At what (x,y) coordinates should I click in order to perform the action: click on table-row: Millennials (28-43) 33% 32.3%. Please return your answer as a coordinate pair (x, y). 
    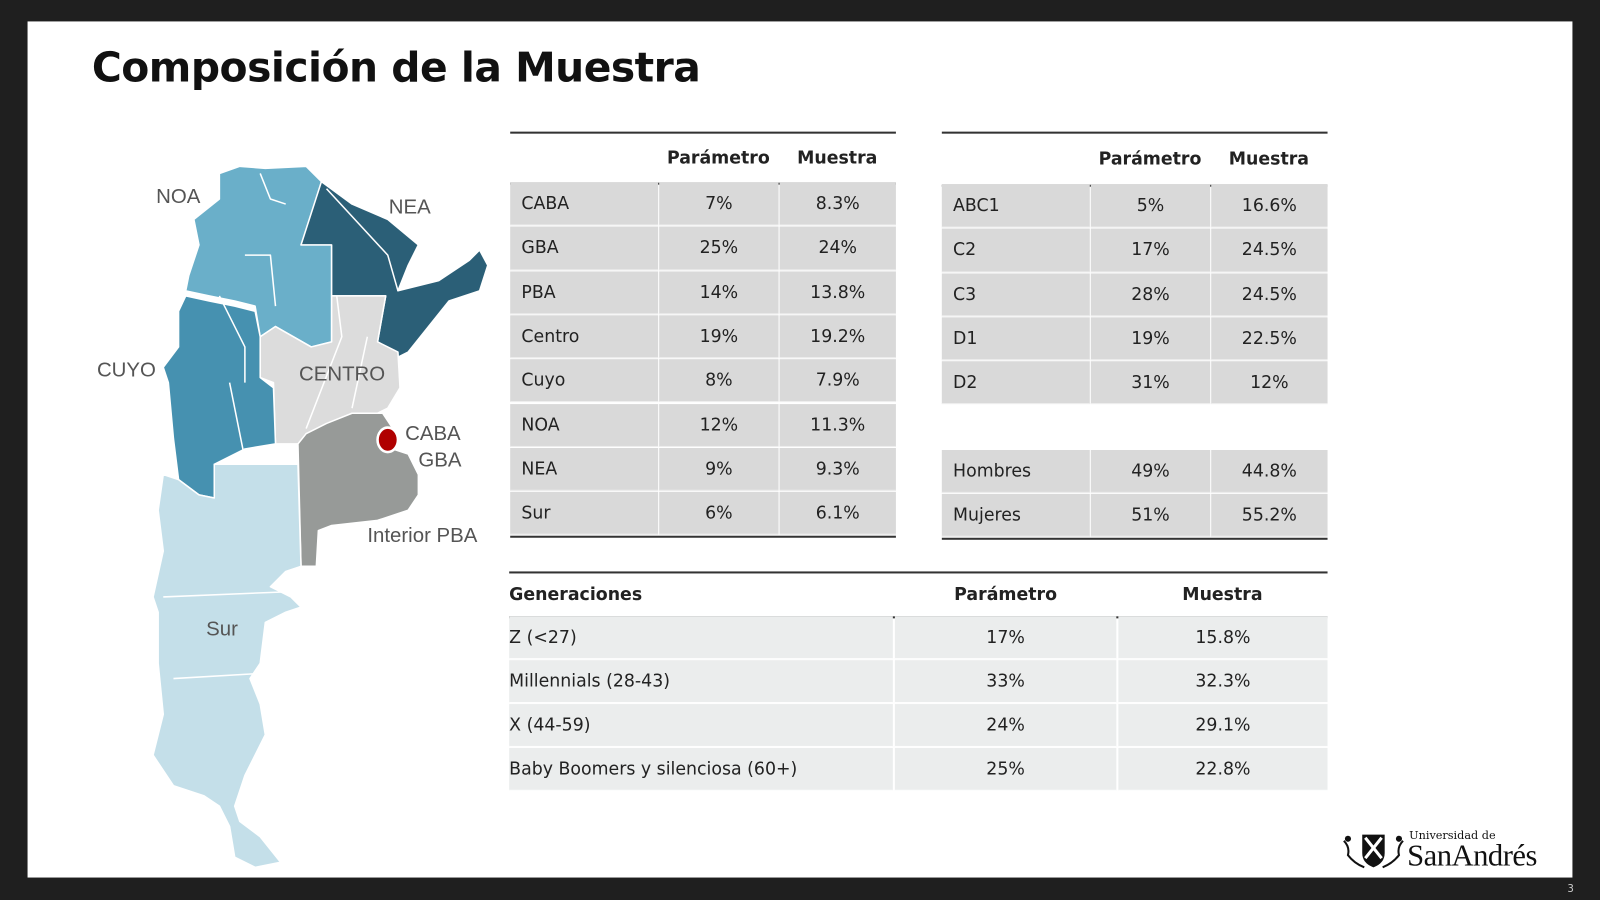
    Looking at the image, I should click on (918, 682).